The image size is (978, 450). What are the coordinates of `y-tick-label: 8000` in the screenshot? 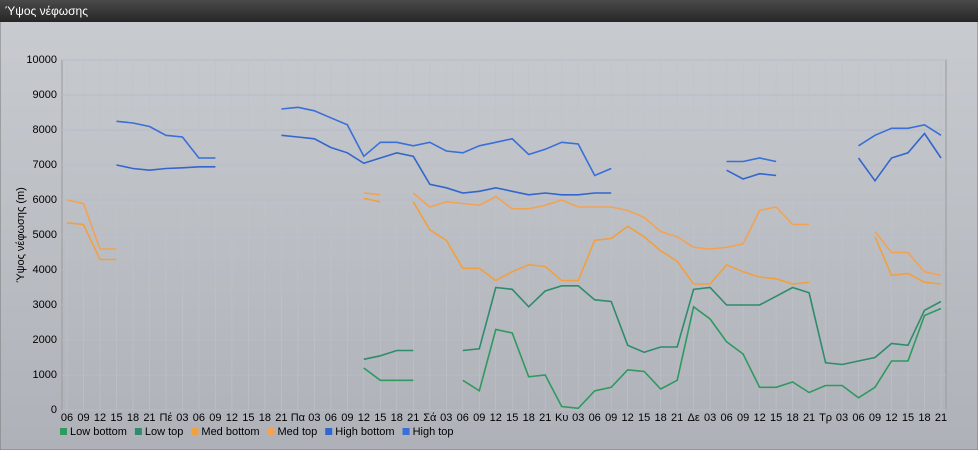 It's located at (45, 130).